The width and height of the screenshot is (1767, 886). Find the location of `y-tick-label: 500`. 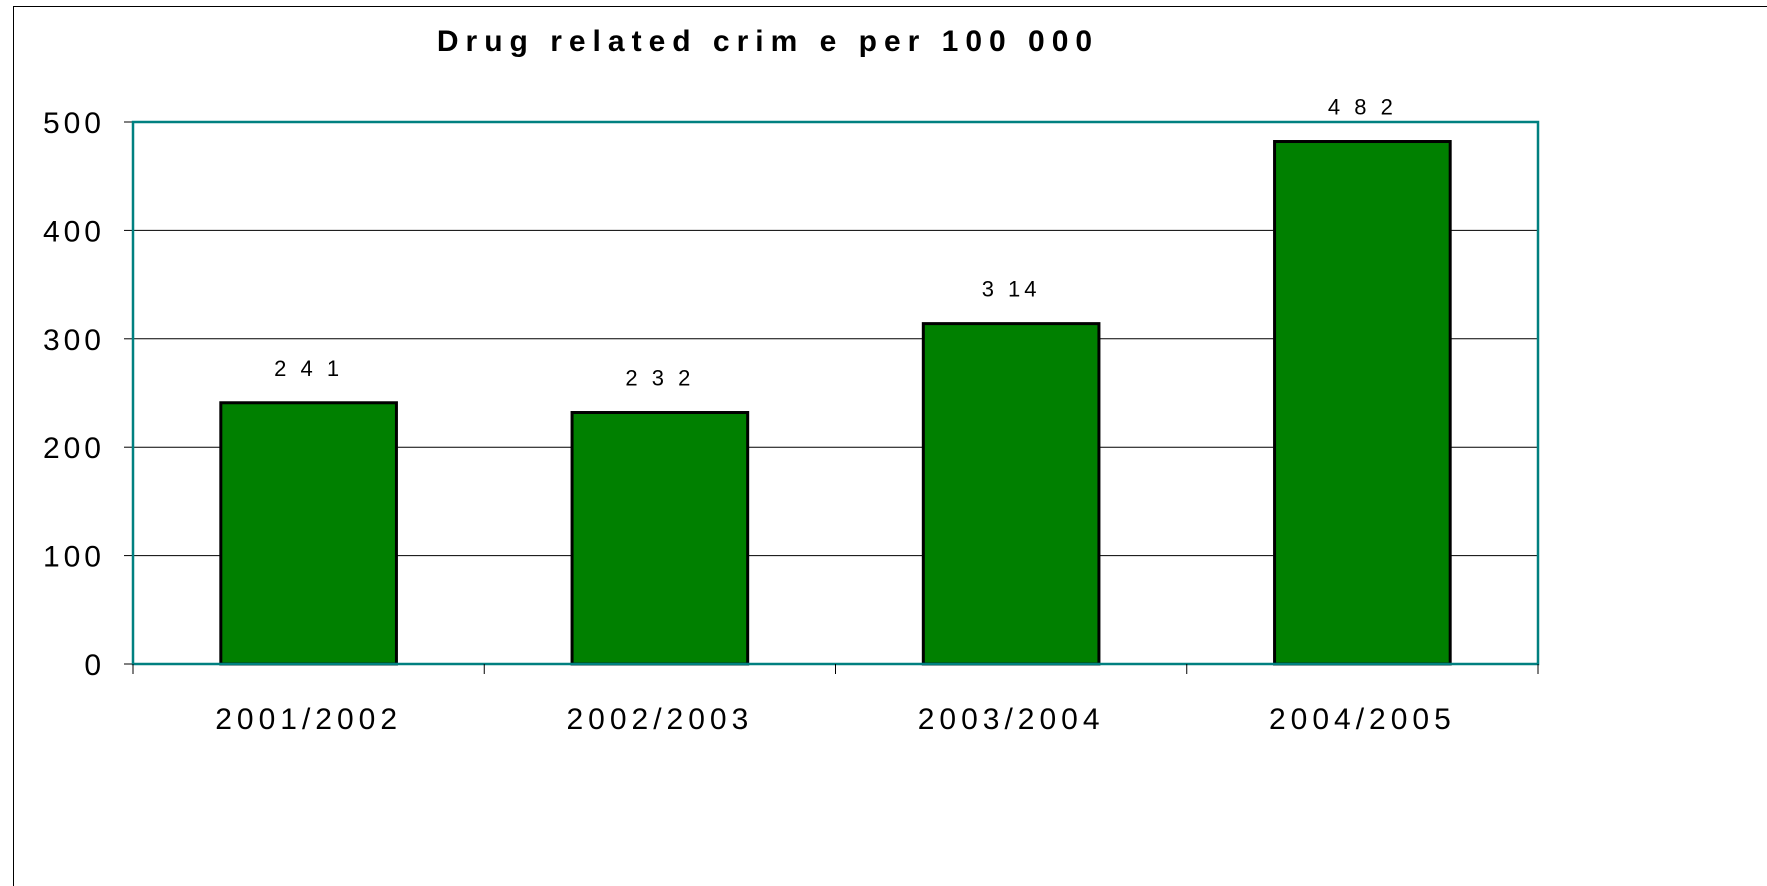

y-tick-label: 500 is located at coordinates (74, 123).